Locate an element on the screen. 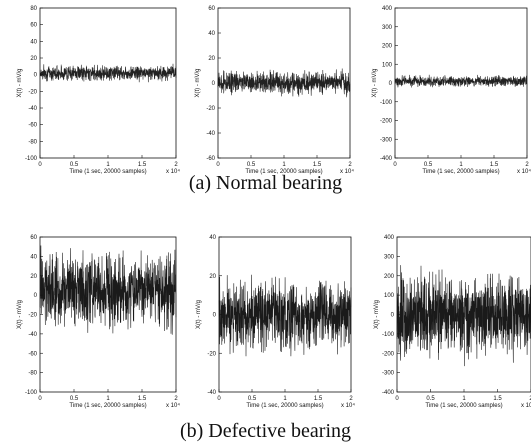 This screenshot has height=446, width=531. axes-frame is located at coordinates (108, 83).